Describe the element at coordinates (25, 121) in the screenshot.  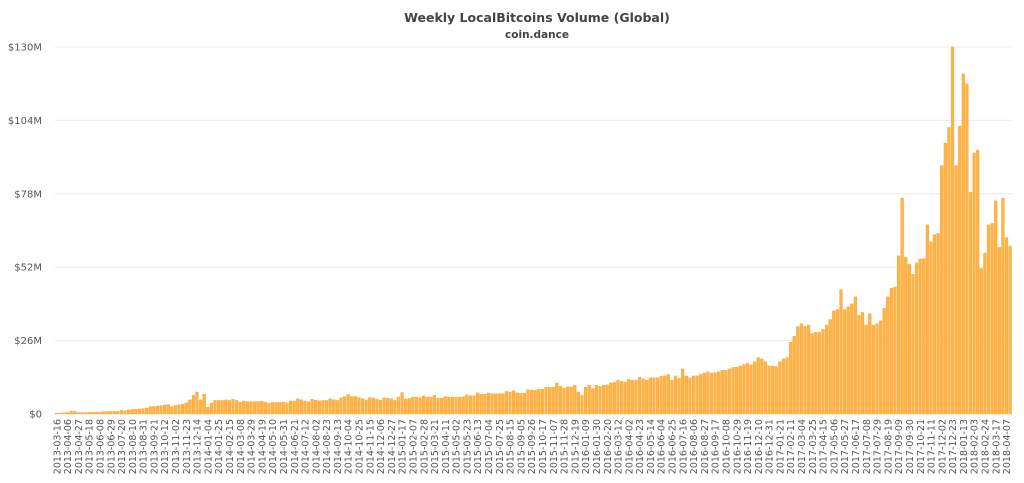
I see `y-tick-label: $104M` at that location.